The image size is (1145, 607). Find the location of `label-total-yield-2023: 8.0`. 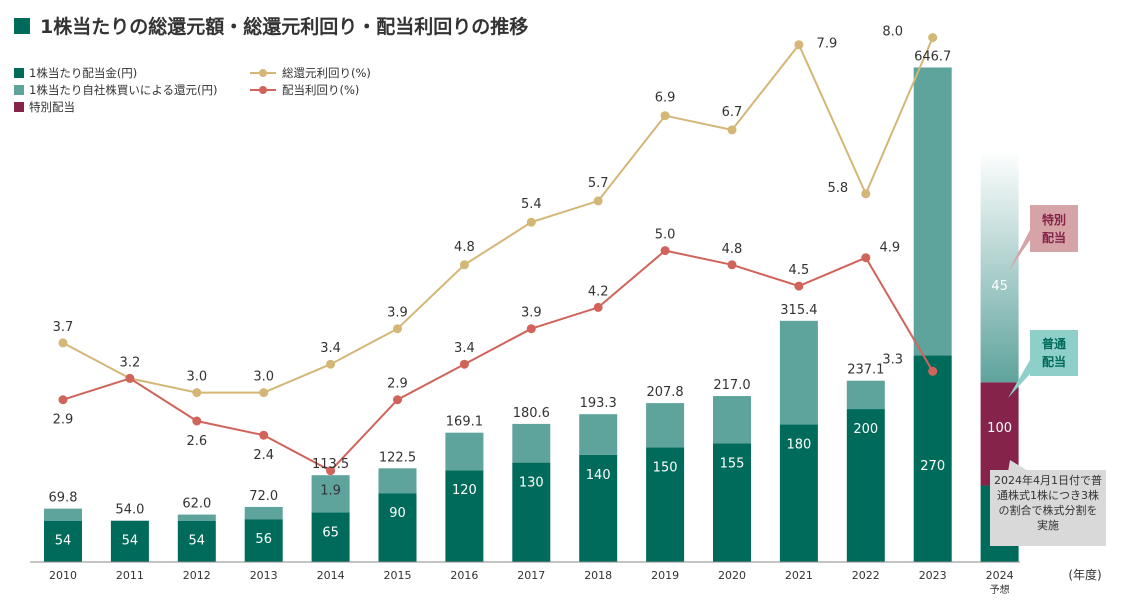

label-total-yield-2023: 8.0 is located at coordinates (892, 32).